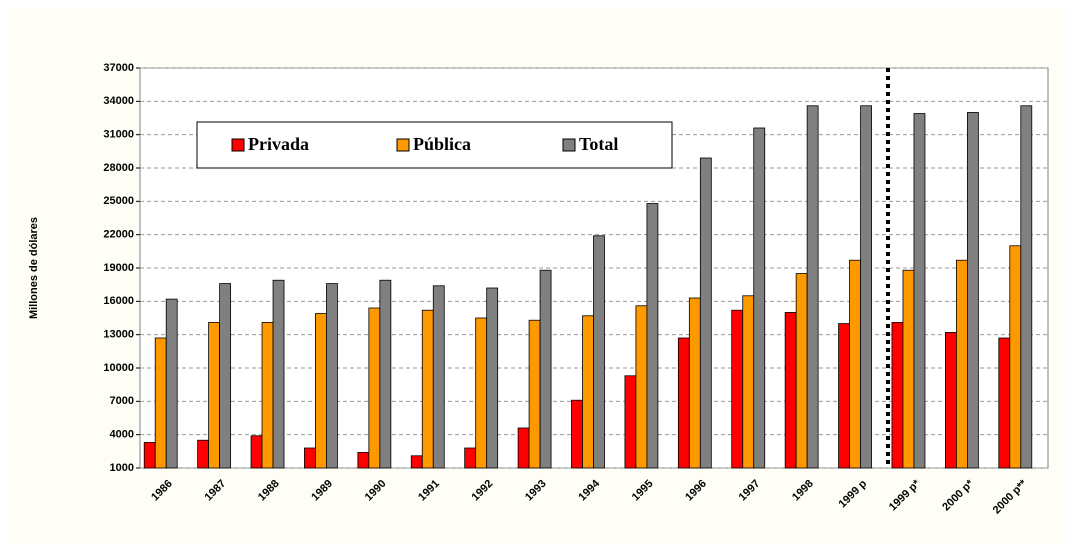 This screenshot has width=1074, height=557. Describe the element at coordinates (118, 168) in the screenshot. I see `y-tick-label: 28000` at that location.